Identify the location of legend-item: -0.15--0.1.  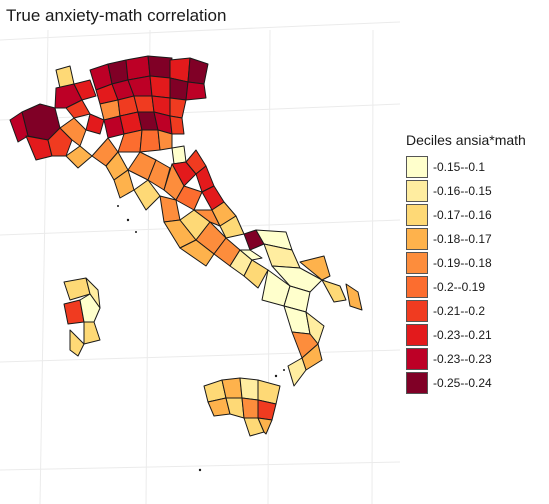
(466, 167).